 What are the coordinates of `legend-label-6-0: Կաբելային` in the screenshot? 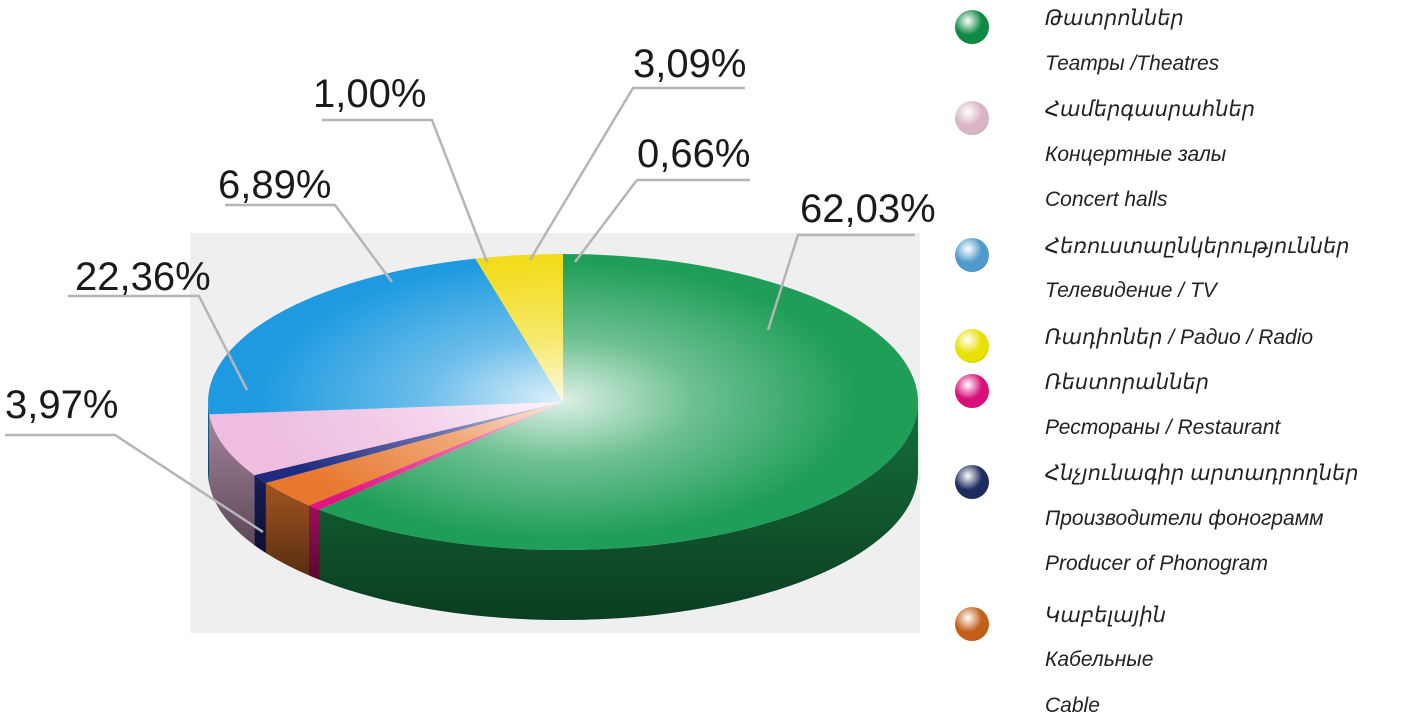 It's located at (1106, 615).